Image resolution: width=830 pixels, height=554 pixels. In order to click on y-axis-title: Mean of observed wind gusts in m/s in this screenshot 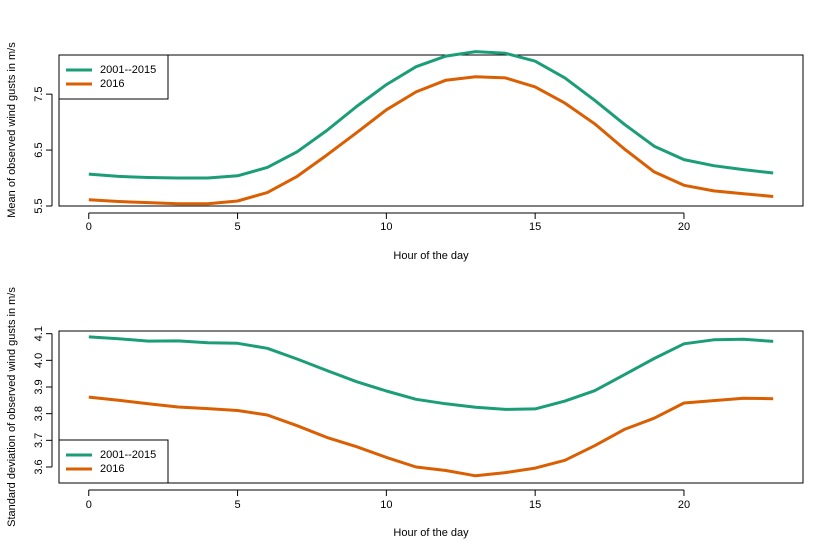, I will do `click(12, 130)`.